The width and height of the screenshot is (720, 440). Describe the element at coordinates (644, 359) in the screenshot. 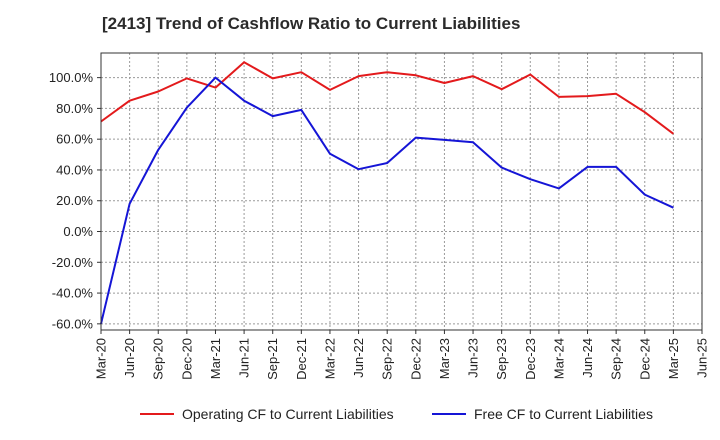

I see `x-tick-label: Dec-24` at that location.